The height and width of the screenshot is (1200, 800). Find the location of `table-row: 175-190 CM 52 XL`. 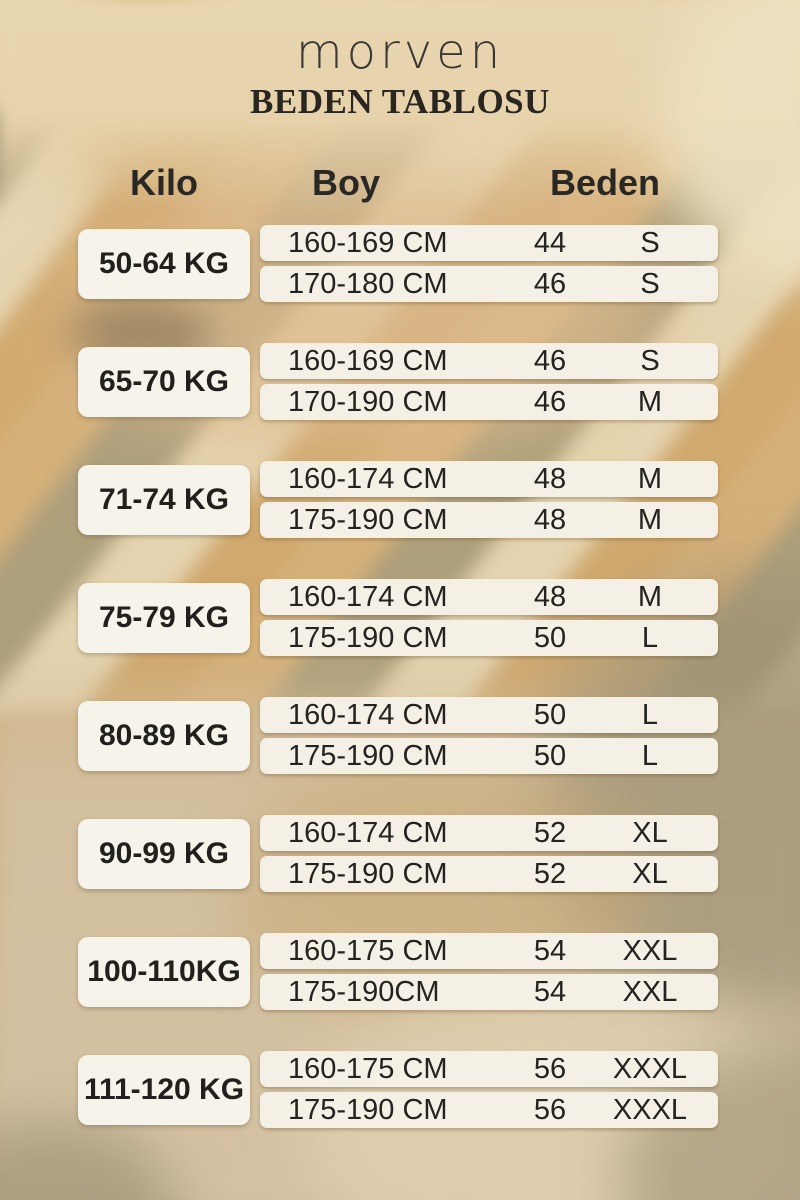

table-row: 175-190 CM 52 XL is located at coordinates (489, 874).